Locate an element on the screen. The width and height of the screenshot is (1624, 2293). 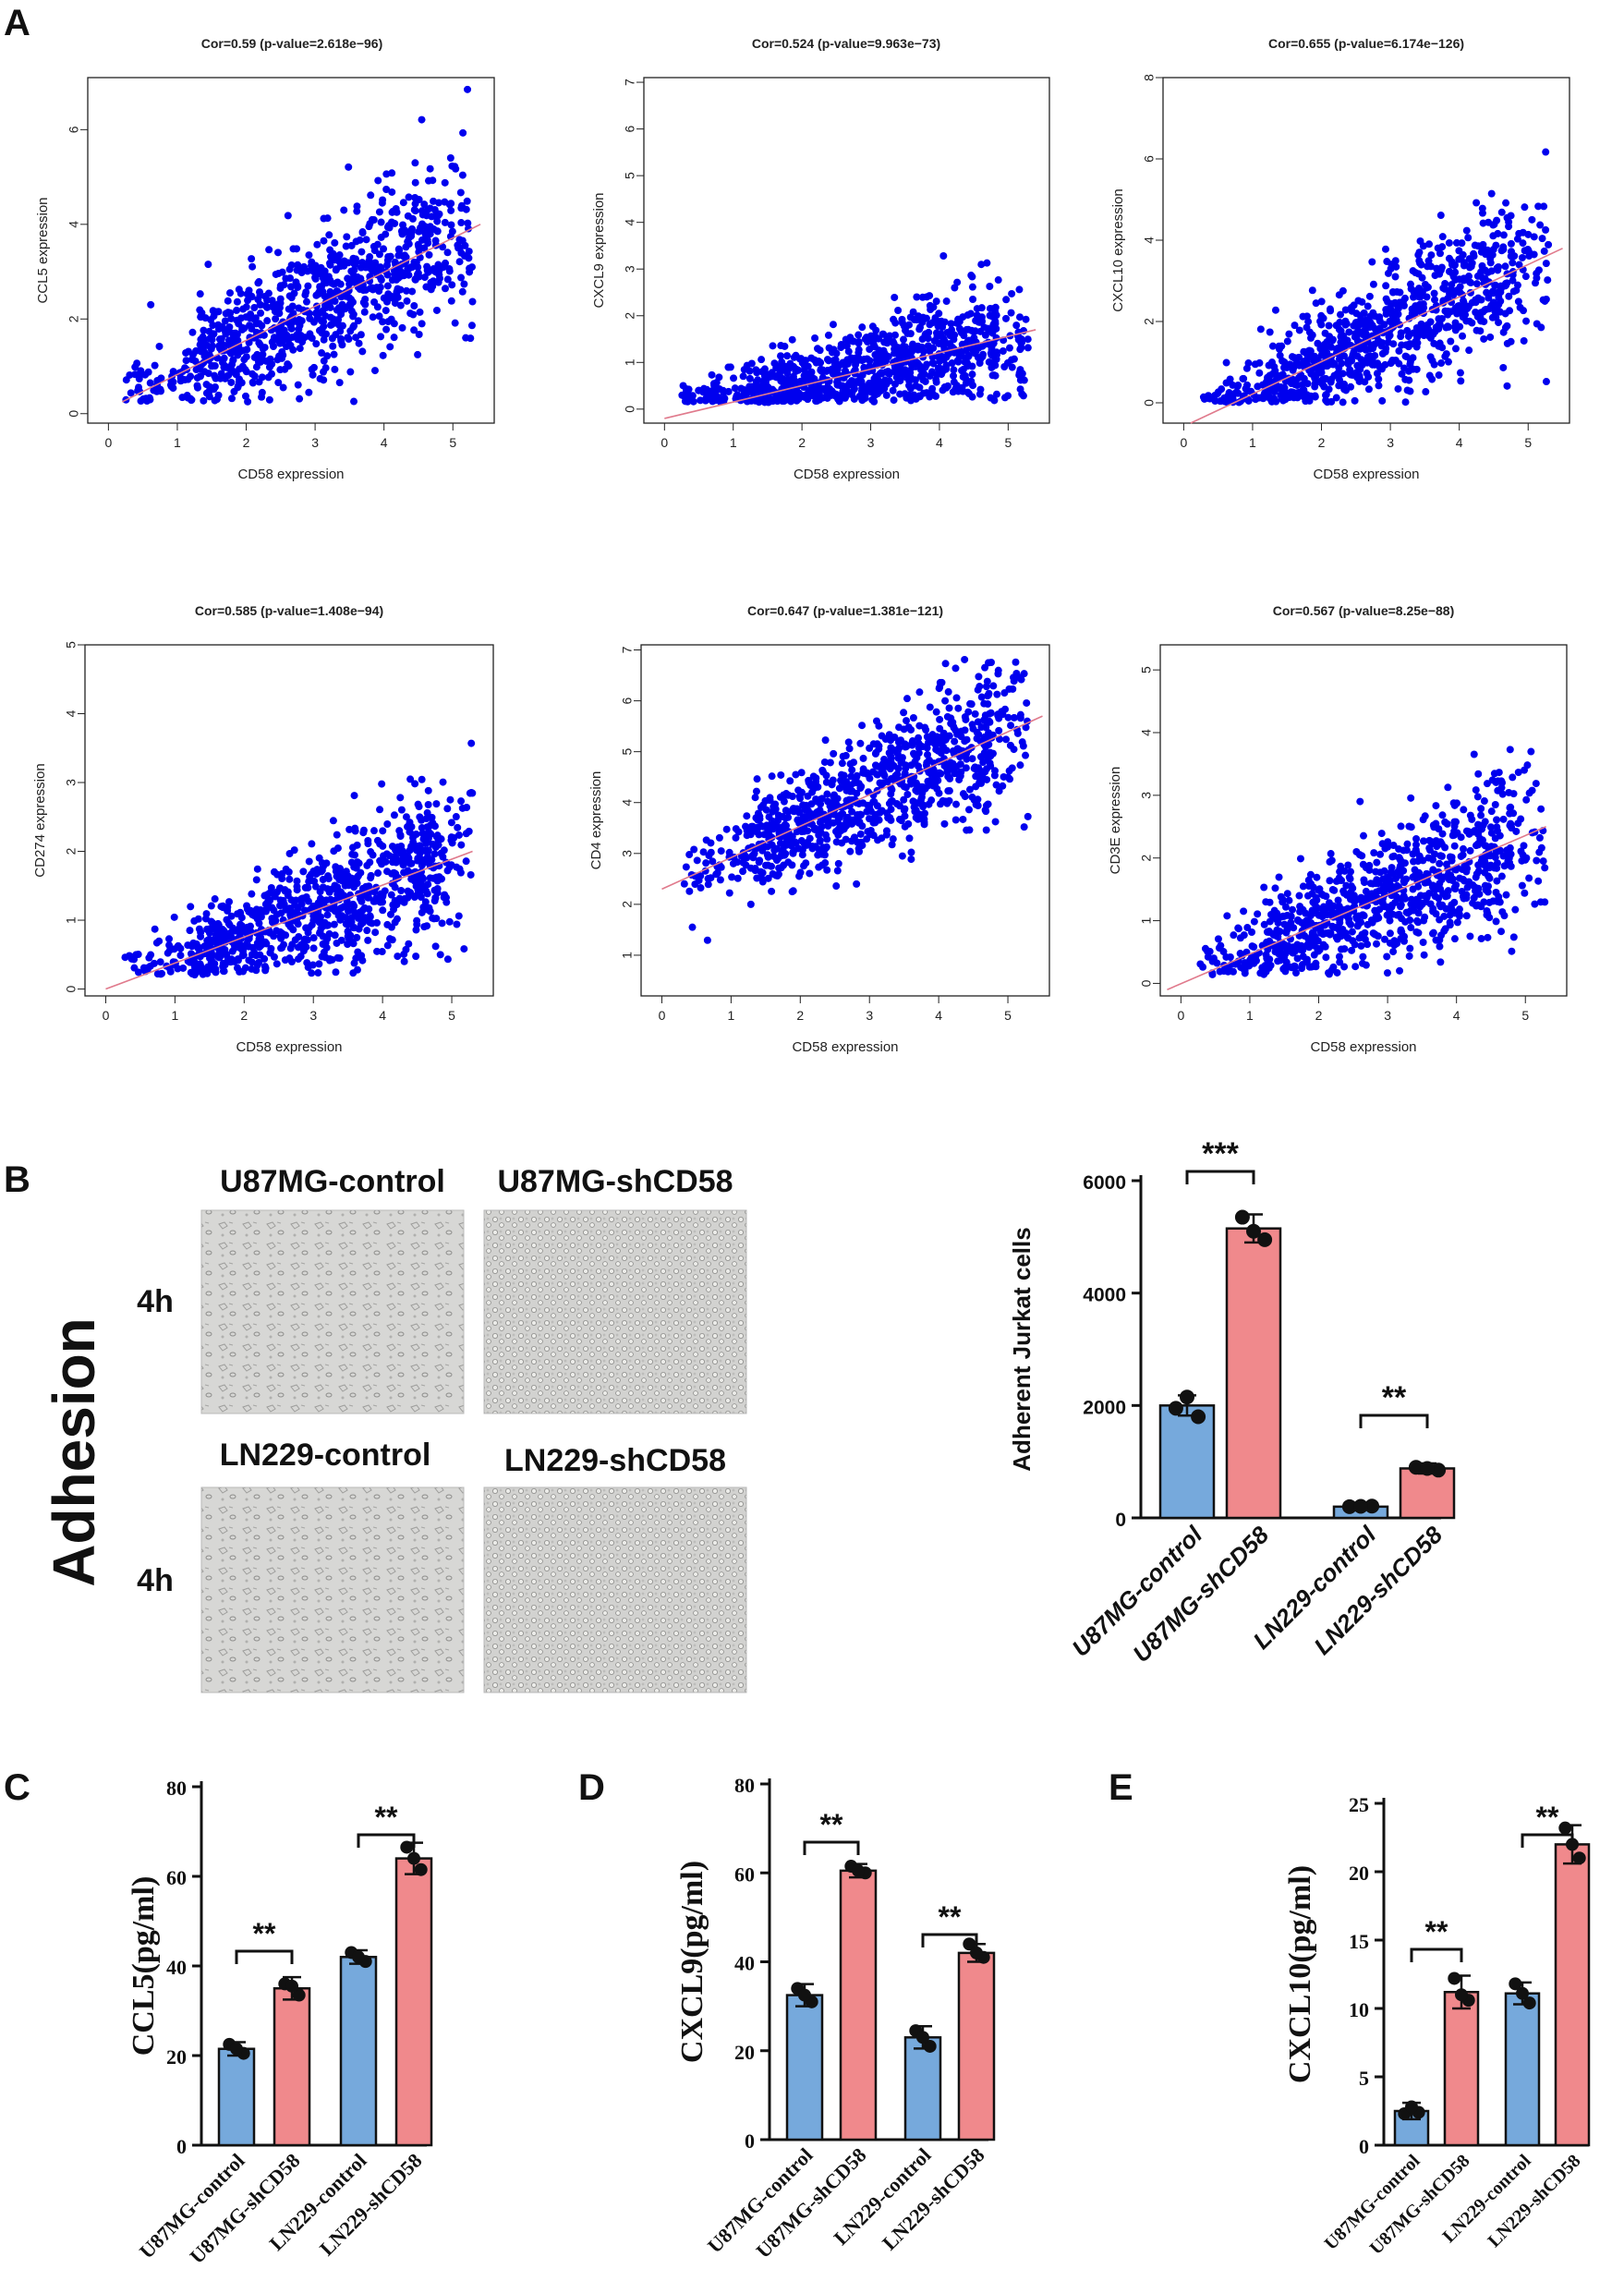
x-tick-label: 1 is located at coordinates (1253, 443).